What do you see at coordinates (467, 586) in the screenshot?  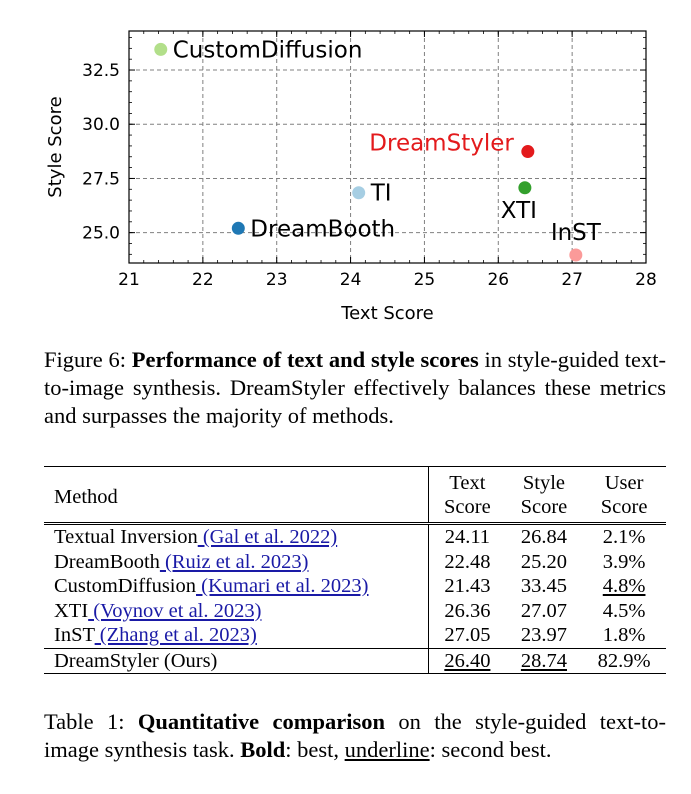 I see `text-score: 21.43` at bounding box center [467, 586].